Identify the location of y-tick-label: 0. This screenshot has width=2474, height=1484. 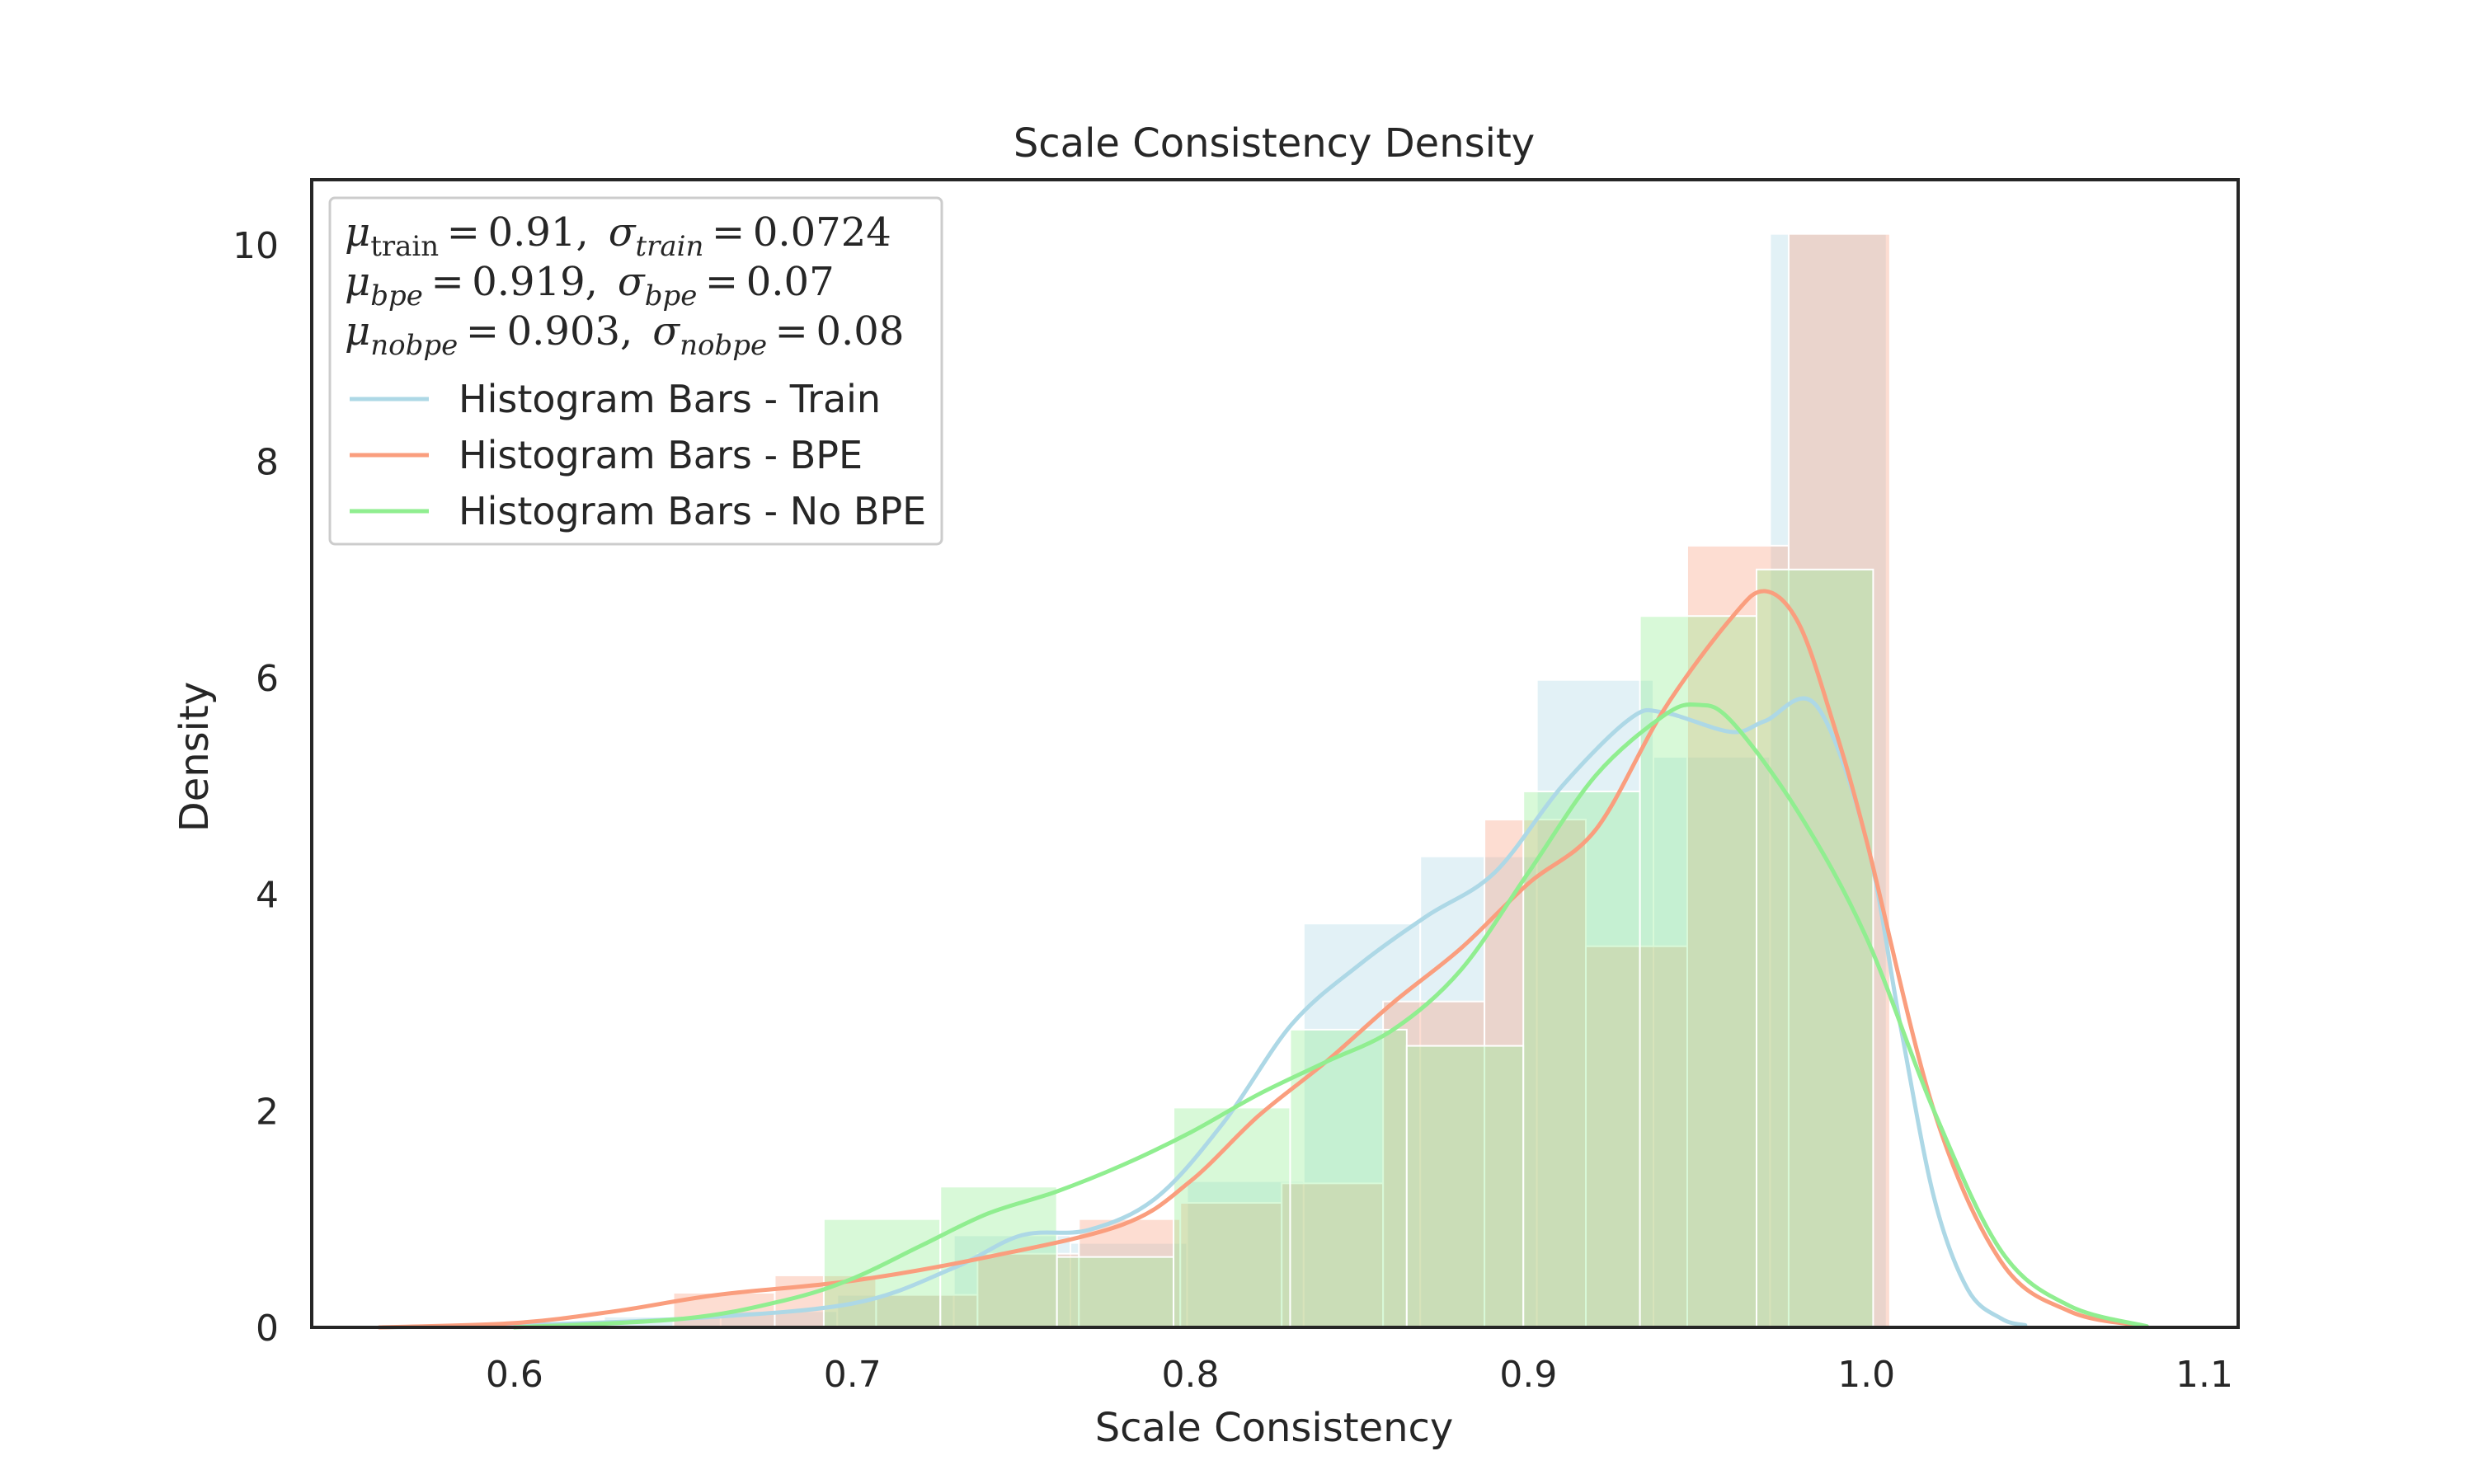
(267, 1329).